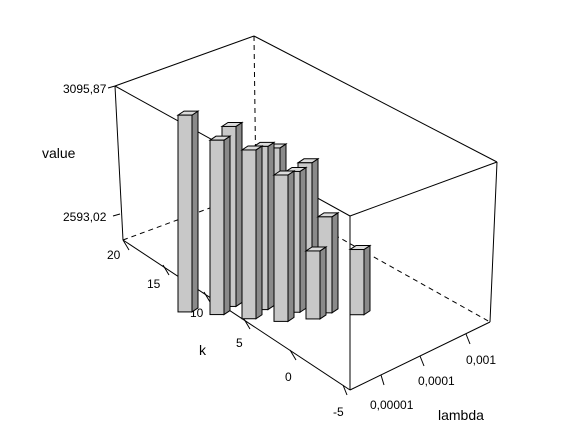 The height and width of the screenshot is (445, 561). What do you see at coordinates (239, 343) in the screenshot?
I see `k-tick-label: 5` at bounding box center [239, 343].